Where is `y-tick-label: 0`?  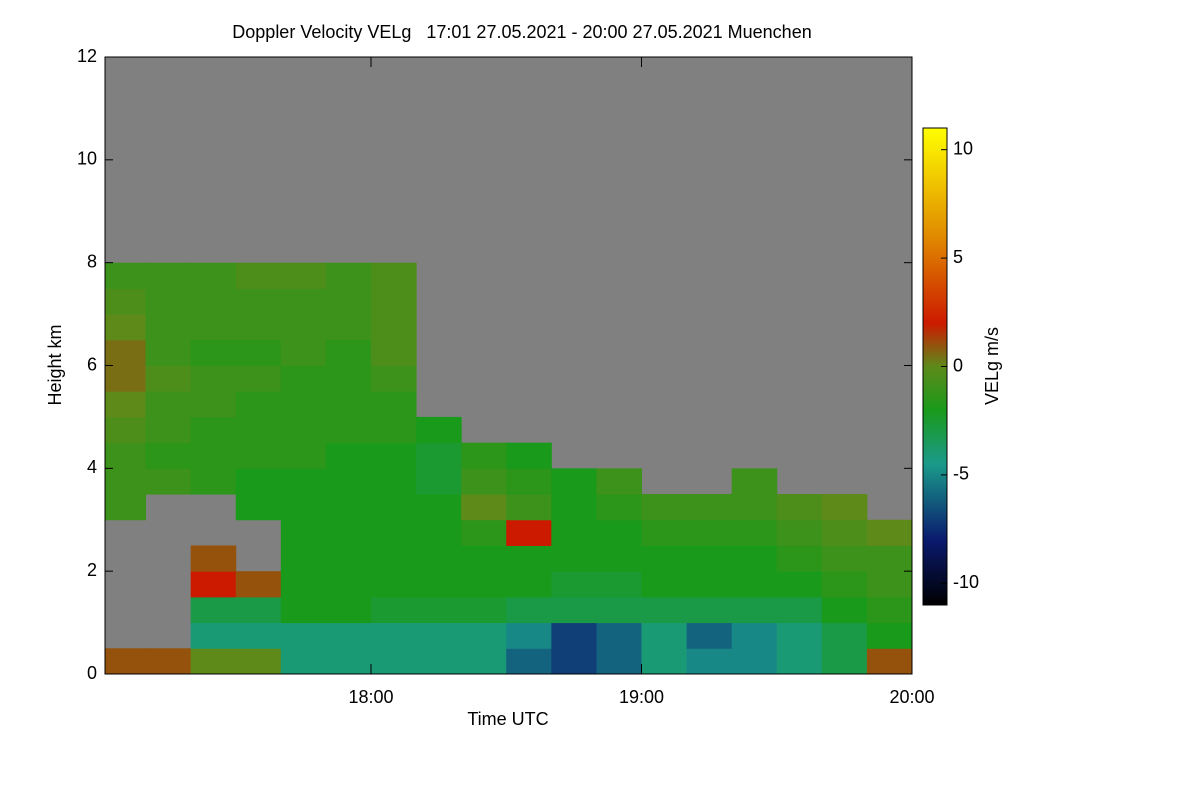 y-tick-label: 0 is located at coordinates (92, 673).